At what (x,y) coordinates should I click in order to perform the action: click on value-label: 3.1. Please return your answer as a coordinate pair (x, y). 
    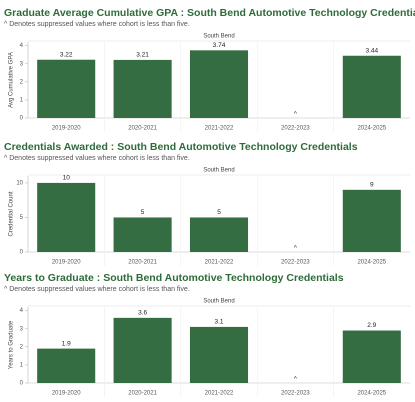
    Looking at the image, I should click on (218, 322).